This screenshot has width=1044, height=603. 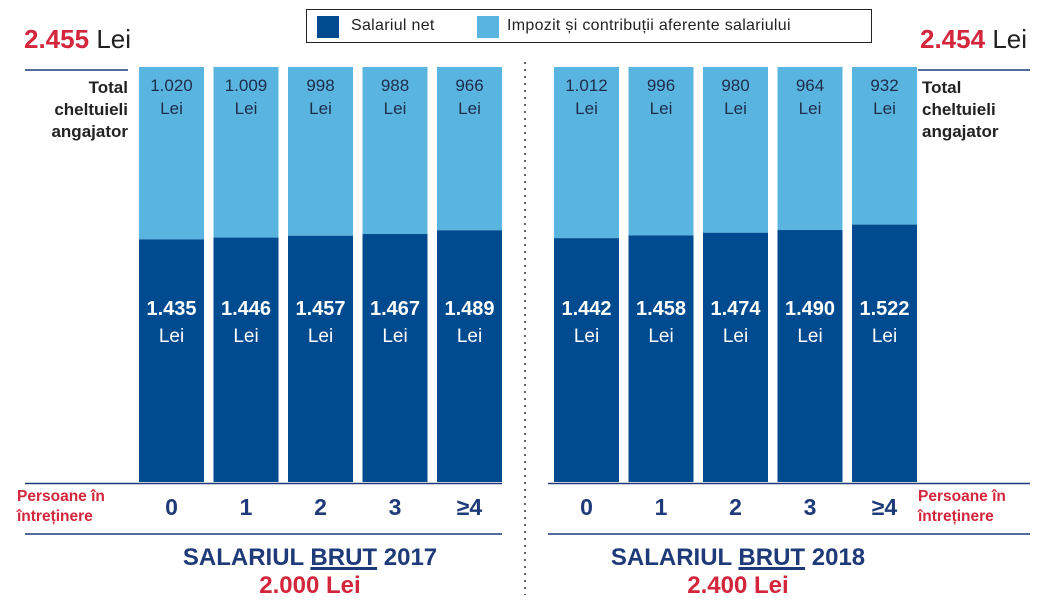 What do you see at coordinates (661, 507) in the screenshot?
I see `right-category-label: 1` at bounding box center [661, 507].